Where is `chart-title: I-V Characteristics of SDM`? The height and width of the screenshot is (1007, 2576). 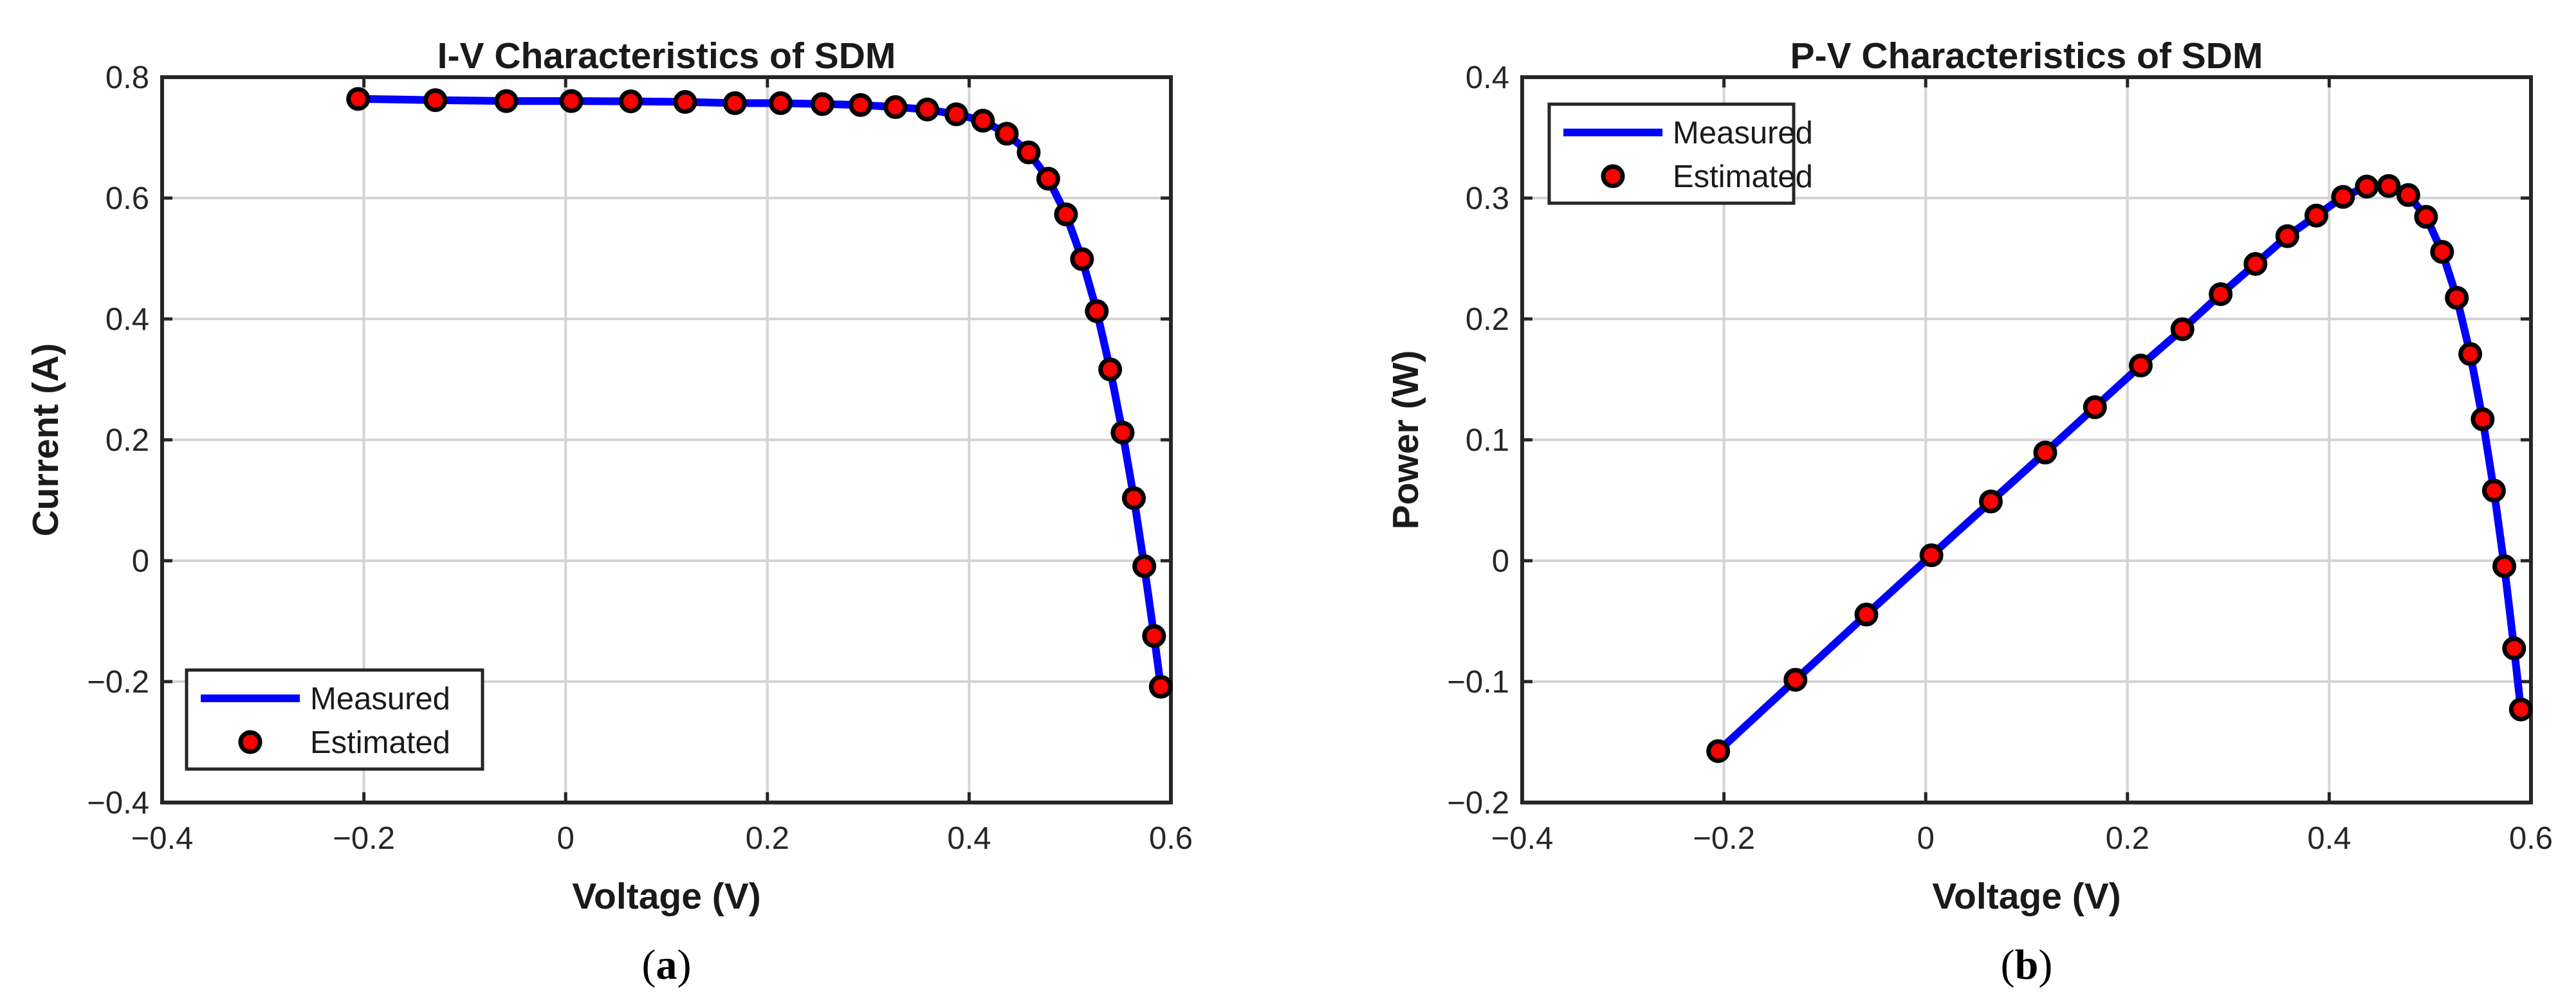
chart-title: I-V Characteristics of SDM is located at coordinates (666, 56).